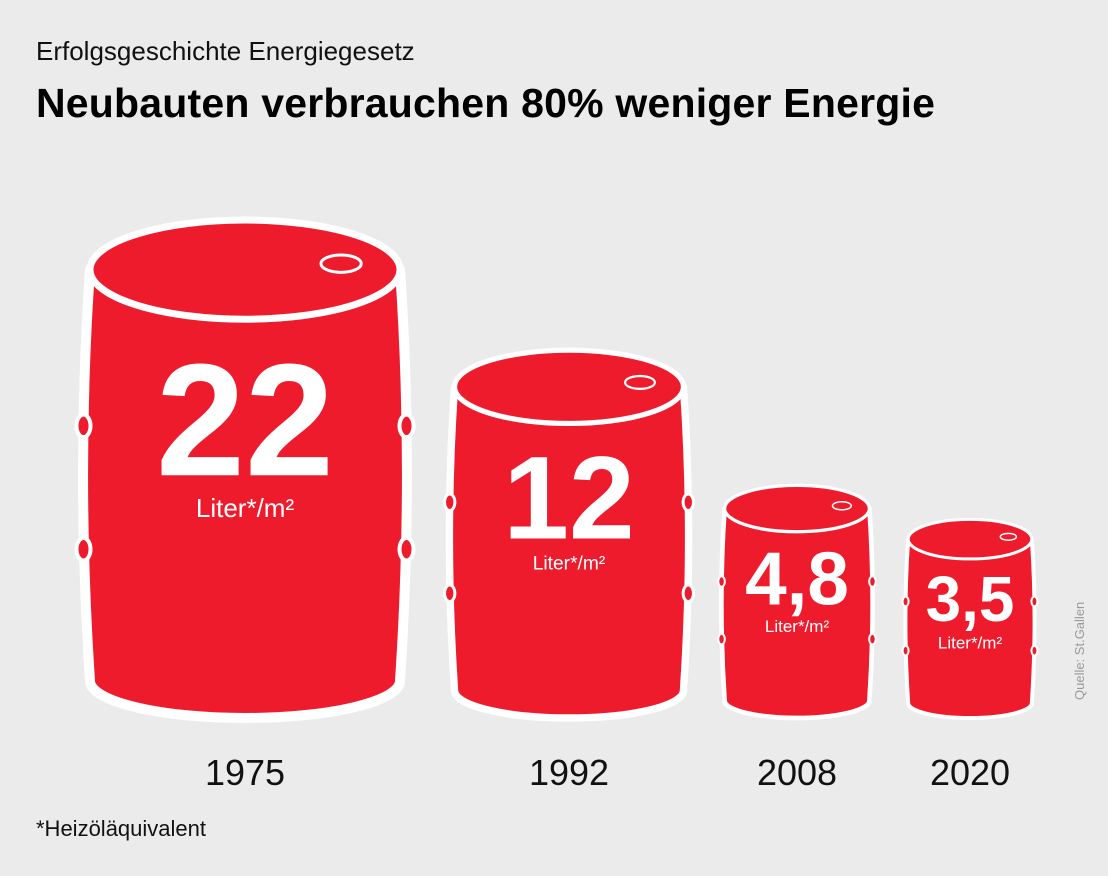 Image resolution: width=1108 pixels, height=876 pixels. Describe the element at coordinates (970, 599) in the screenshot. I see `value-label: 3,5` at that location.